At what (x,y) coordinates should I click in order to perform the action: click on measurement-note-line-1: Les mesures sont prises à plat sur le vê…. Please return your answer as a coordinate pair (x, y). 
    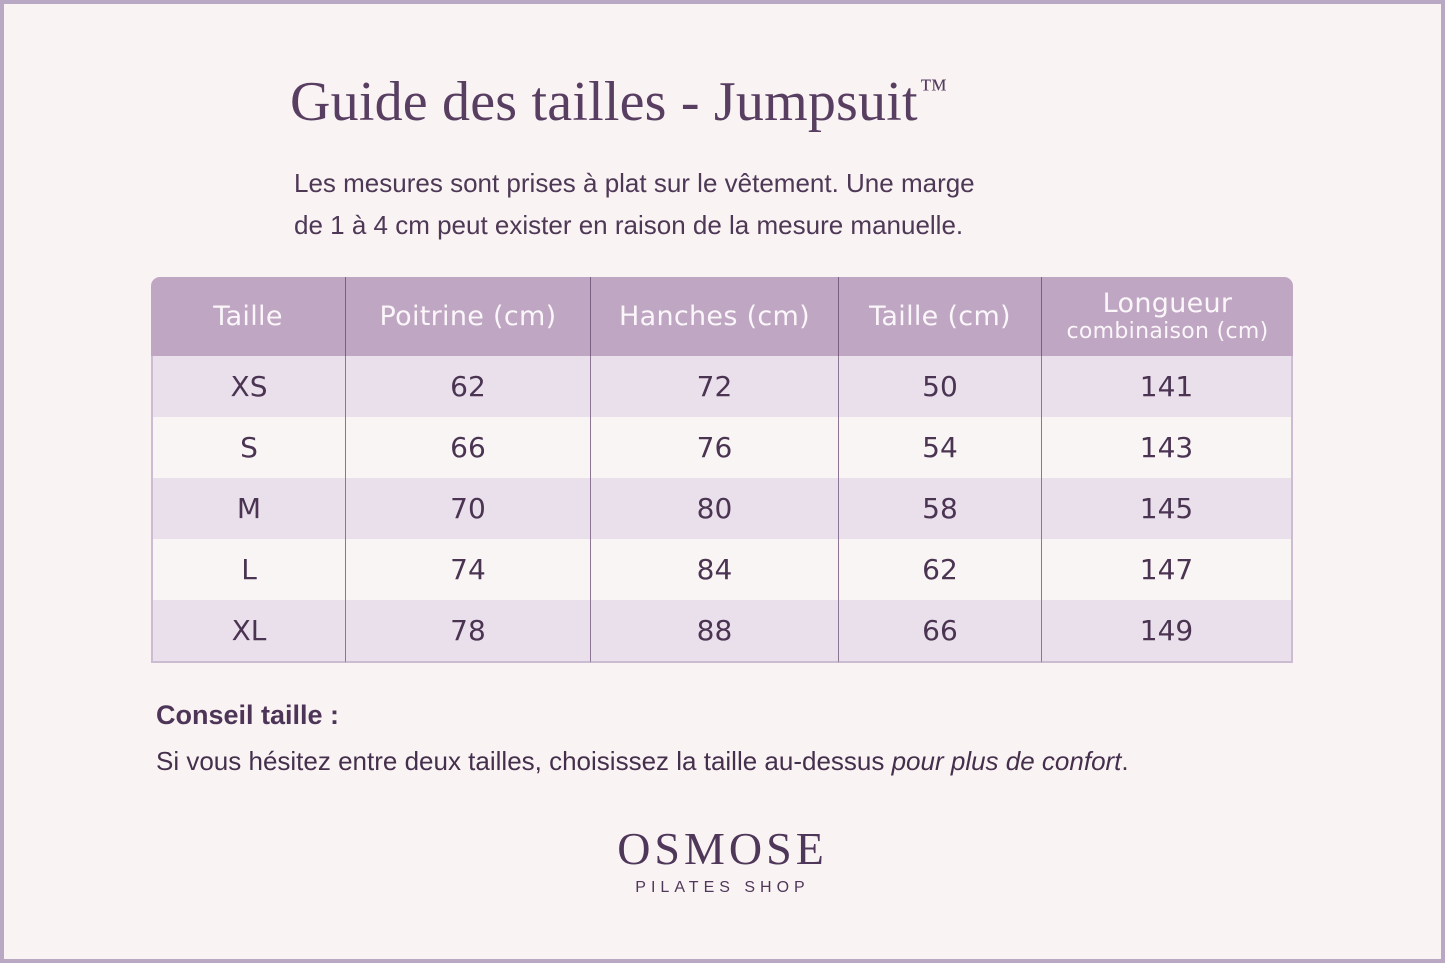
    Looking at the image, I should click on (634, 183).